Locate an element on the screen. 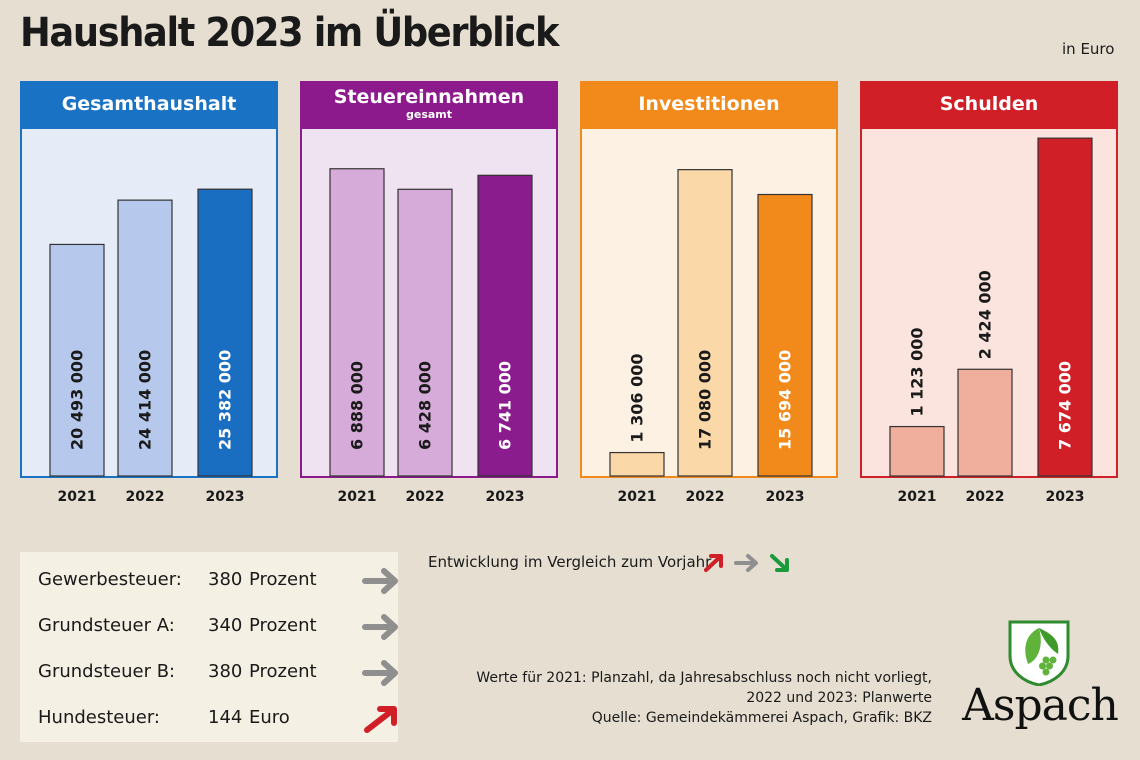 This screenshot has height=760, width=1140. footnote-line: 2022 und 2023: Planwerte is located at coordinates (839, 698).